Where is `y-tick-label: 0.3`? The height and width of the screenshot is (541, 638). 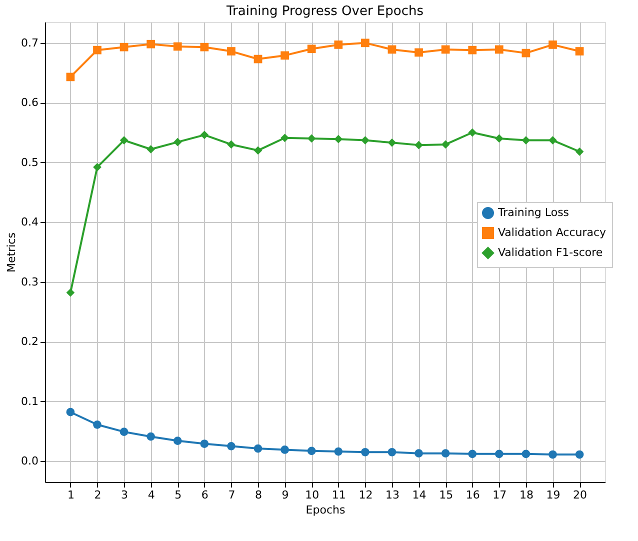 y-tick-label: 0.3 is located at coordinates (29, 281).